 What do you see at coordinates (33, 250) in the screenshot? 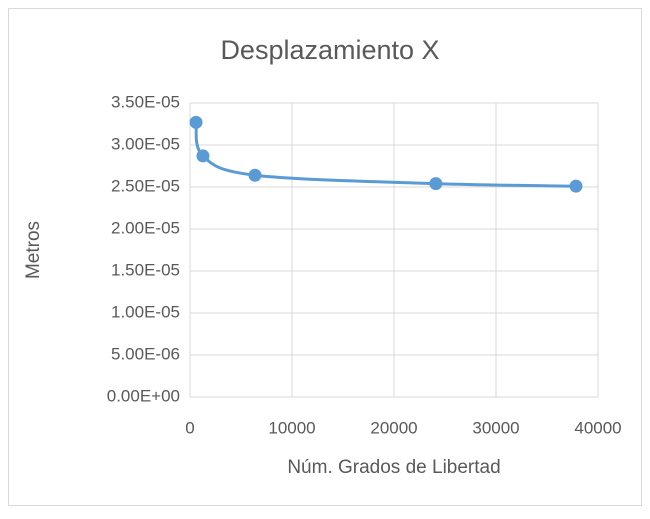
I see `y-axis-label: Metros` at bounding box center [33, 250].